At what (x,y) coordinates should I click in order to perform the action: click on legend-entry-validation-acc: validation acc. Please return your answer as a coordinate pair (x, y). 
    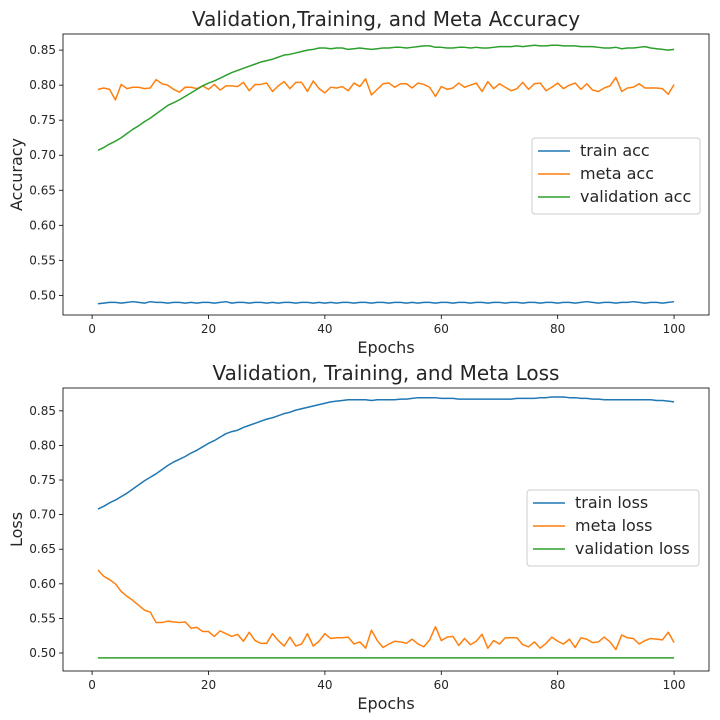
    Looking at the image, I should click on (635, 196).